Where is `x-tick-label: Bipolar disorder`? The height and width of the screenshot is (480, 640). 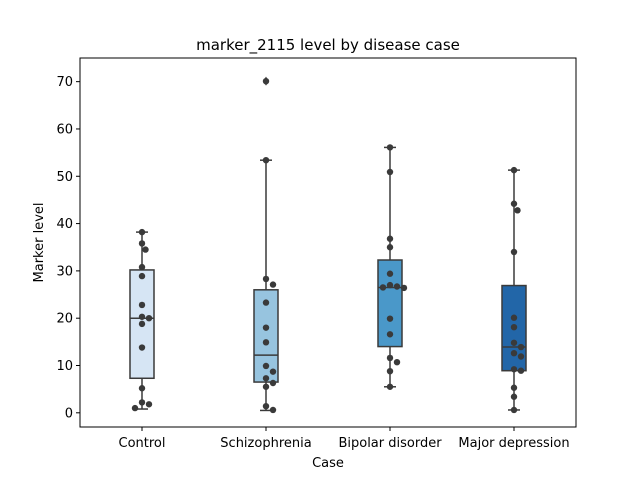
x-tick-label: Bipolar disorder is located at coordinates (390, 443).